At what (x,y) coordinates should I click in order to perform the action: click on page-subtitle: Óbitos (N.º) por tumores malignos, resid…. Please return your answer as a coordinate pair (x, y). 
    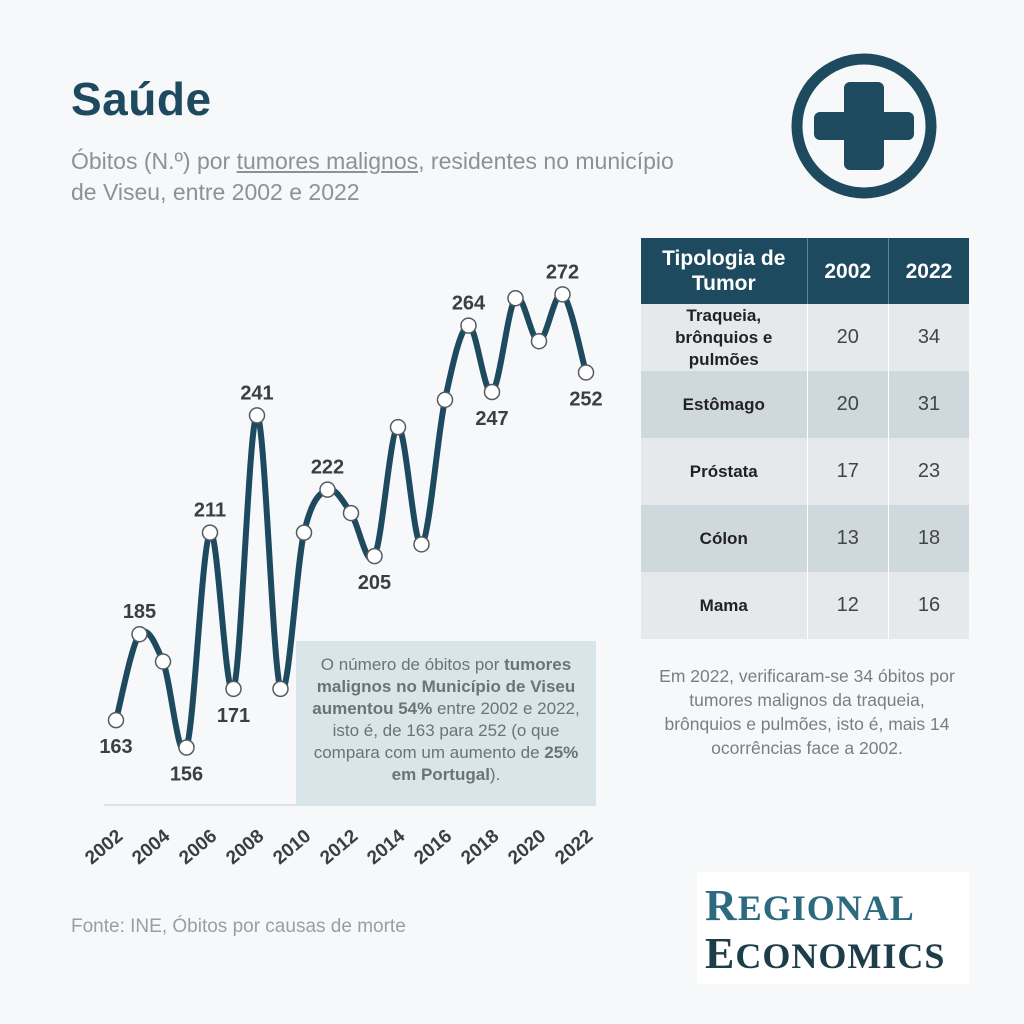
    Looking at the image, I should click on (372, 176).